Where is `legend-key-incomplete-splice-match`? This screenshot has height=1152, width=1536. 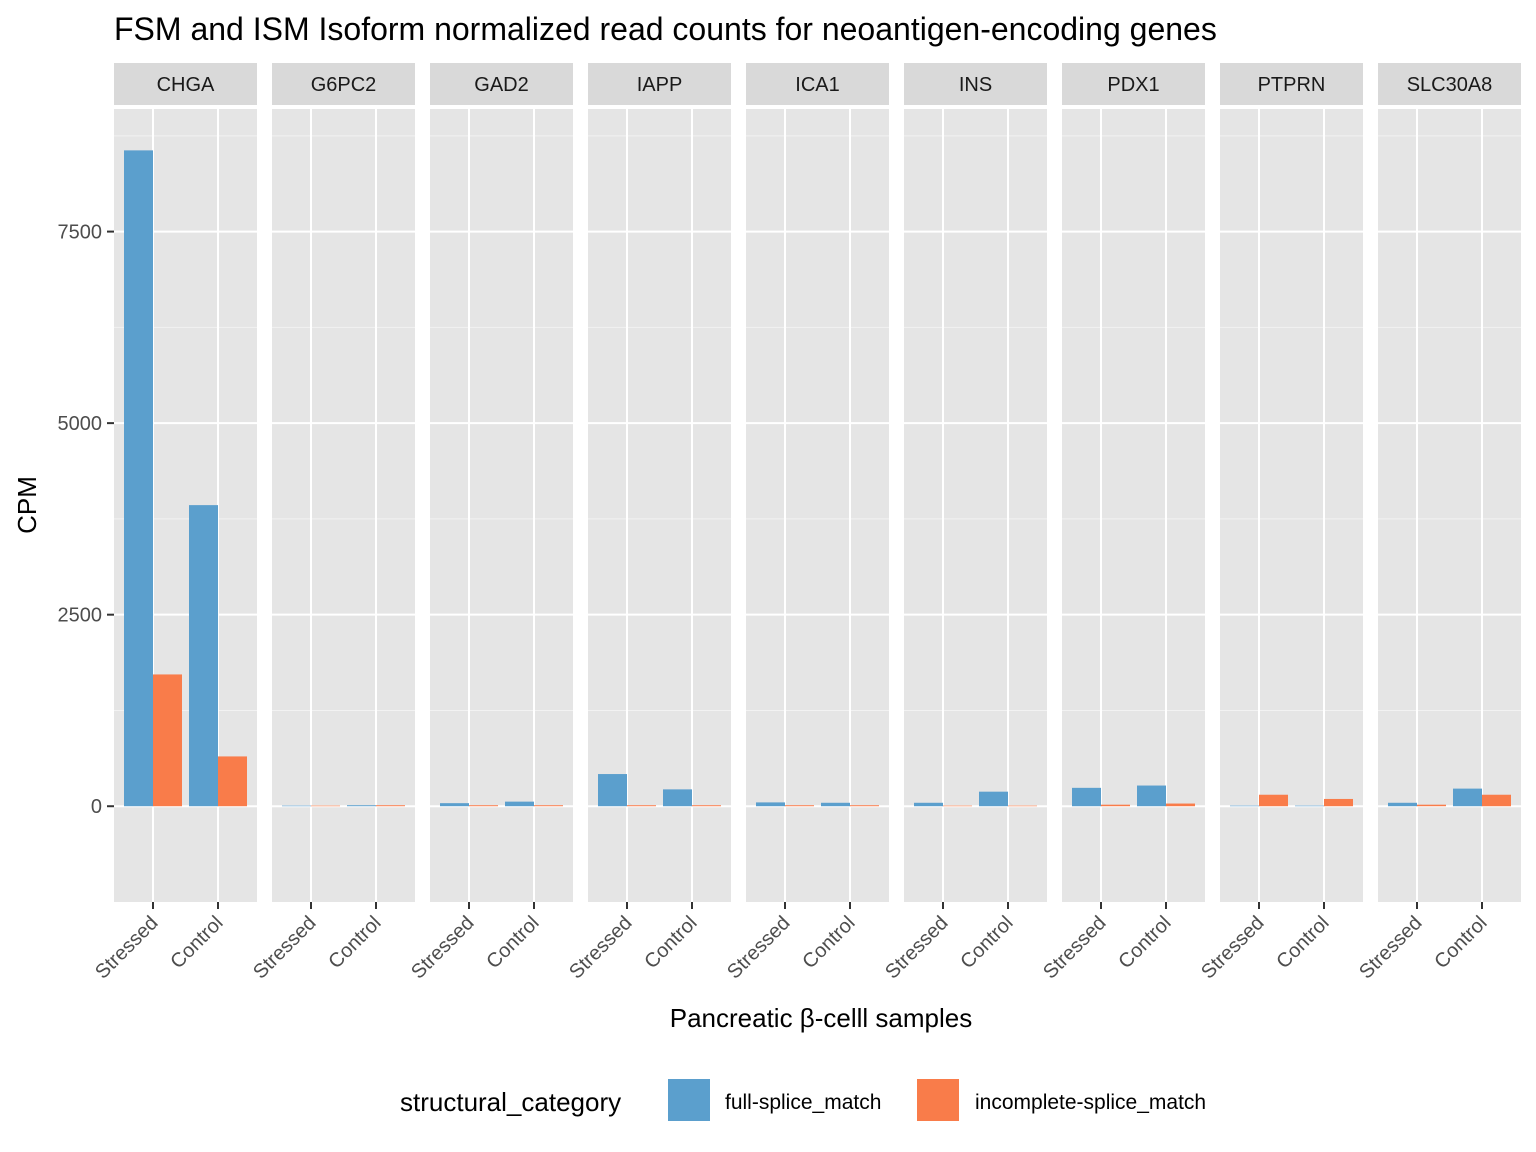
legend-key-incomplete-splice-match is located at coordinates (938, 1100).